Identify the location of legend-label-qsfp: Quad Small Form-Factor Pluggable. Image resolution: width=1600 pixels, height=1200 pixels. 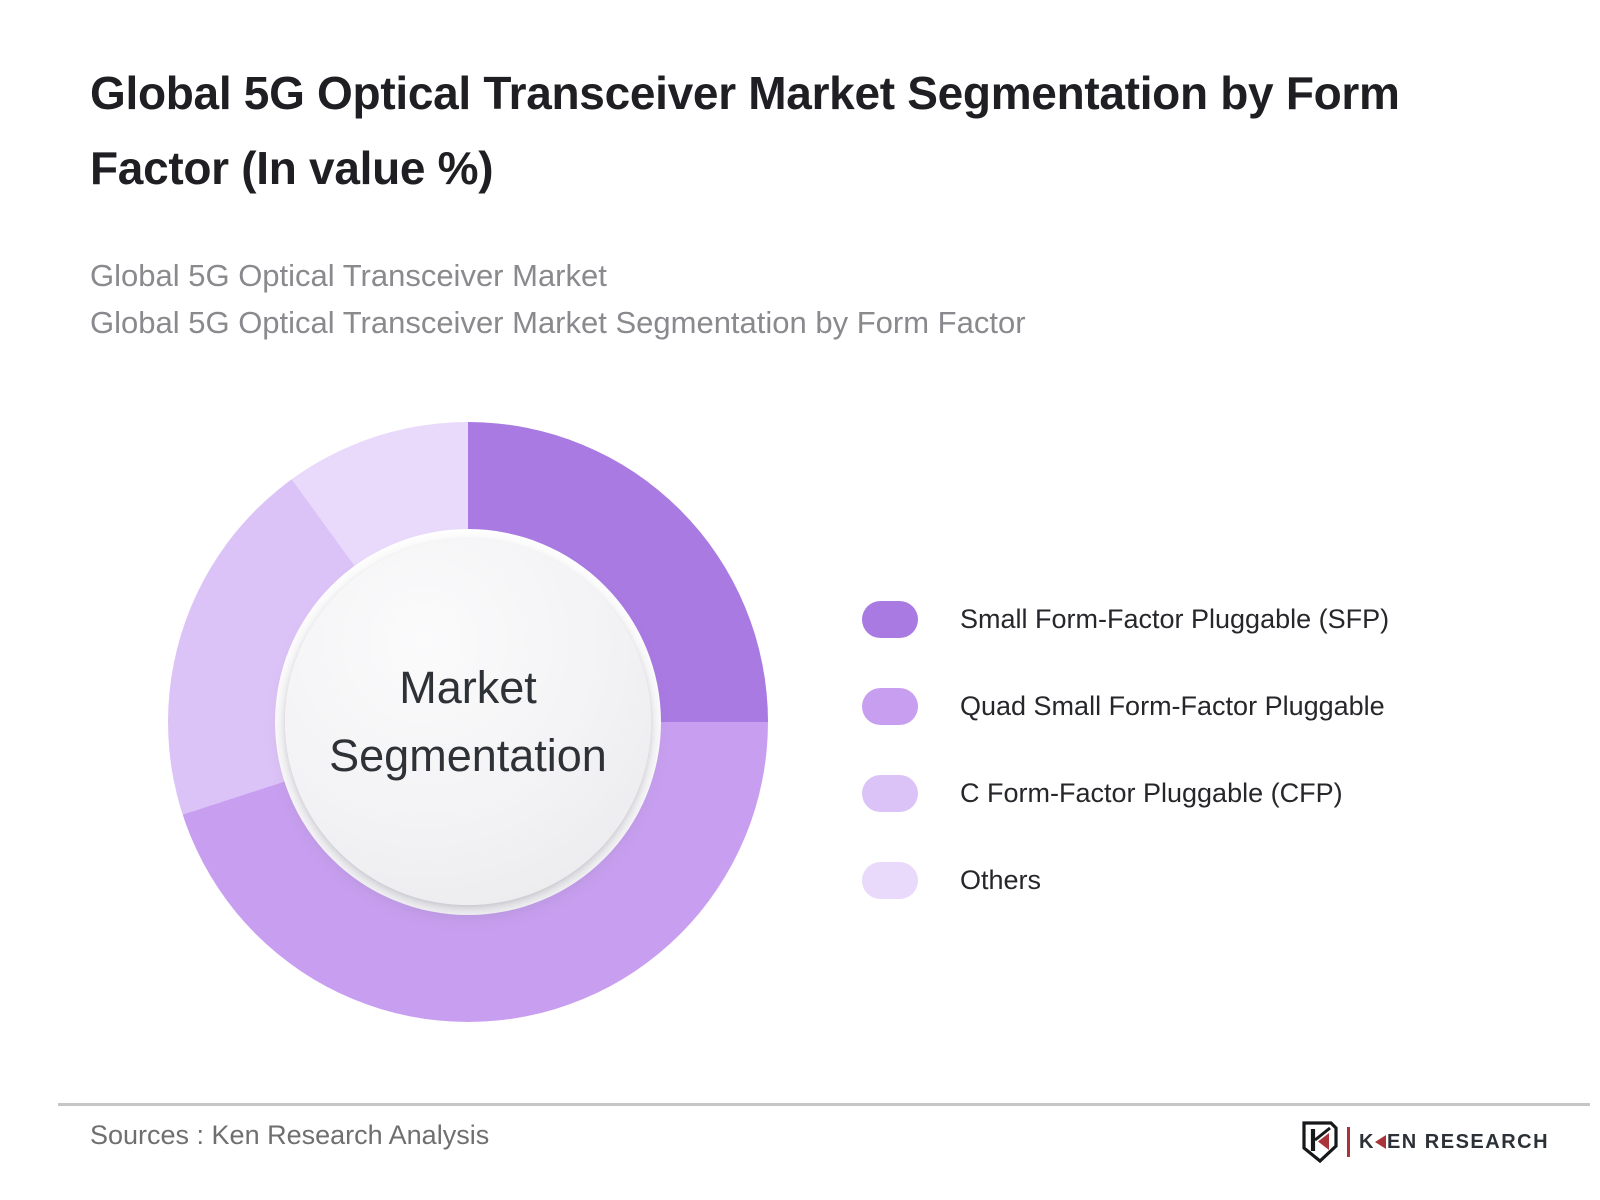
(1172, 706).